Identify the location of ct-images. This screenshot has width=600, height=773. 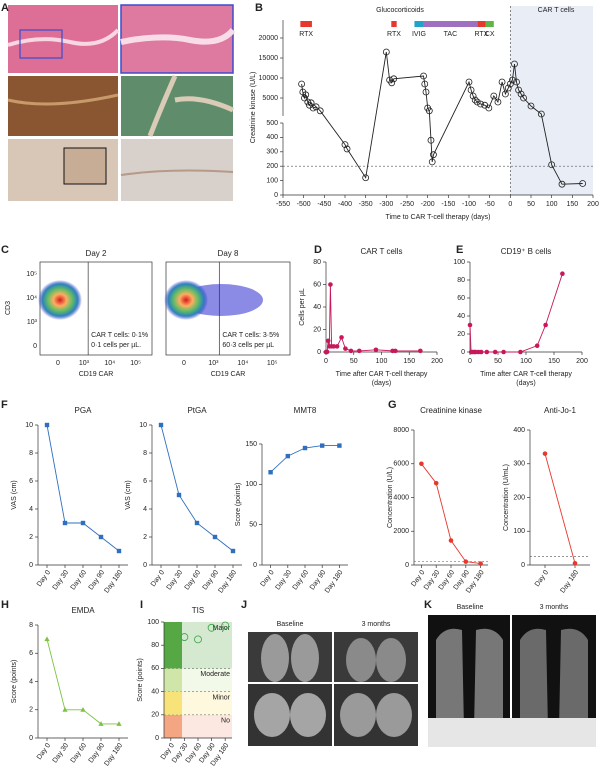
(512, 681).